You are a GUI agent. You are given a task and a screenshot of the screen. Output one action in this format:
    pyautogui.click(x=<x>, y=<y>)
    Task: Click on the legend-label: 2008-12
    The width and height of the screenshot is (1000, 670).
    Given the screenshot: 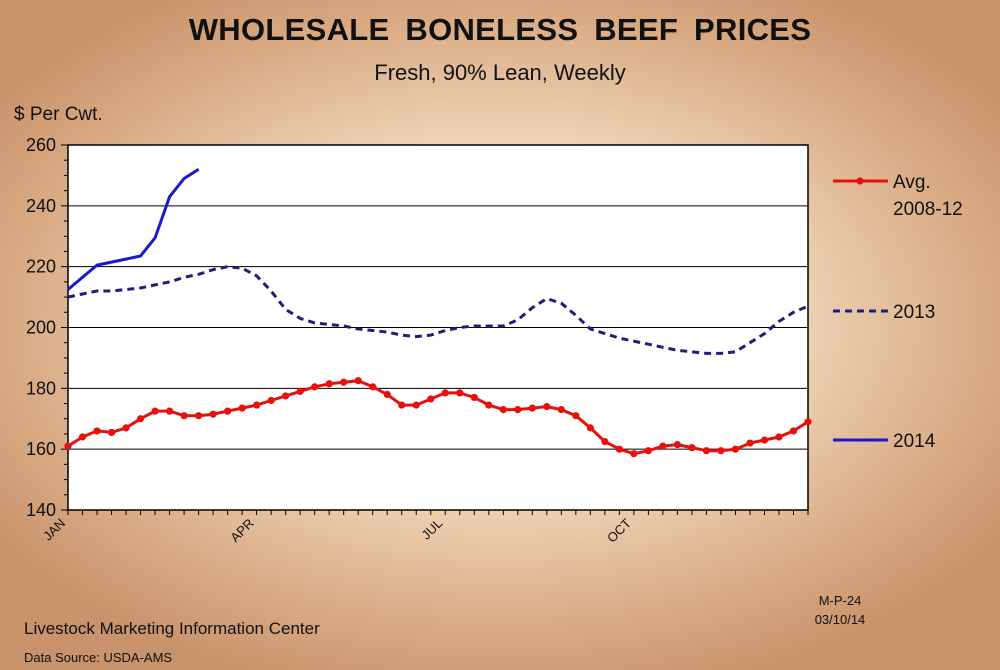 What is the action you would take?
    pyautogui.click(x=928, y=209)
    